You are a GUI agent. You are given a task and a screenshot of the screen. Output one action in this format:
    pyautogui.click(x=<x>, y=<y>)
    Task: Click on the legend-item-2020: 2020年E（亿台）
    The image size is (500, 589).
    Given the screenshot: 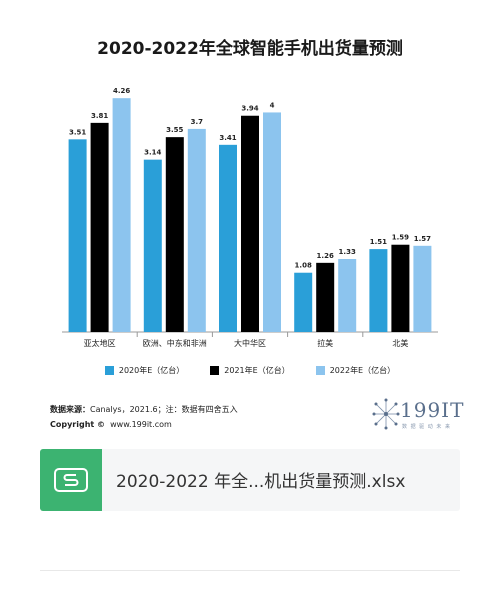 What is the action you would take?
    pyautogui.click(x=144, y=370)
    